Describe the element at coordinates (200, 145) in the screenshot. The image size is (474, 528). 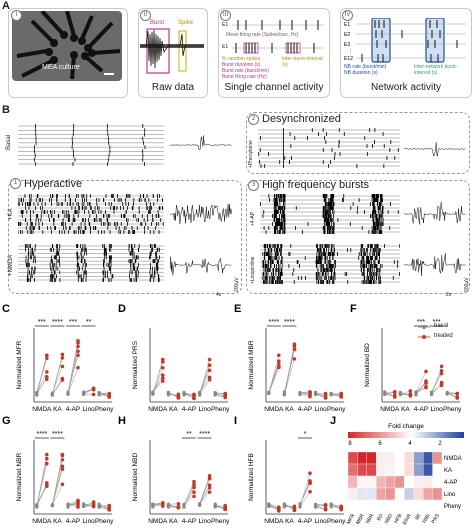
I see `basal-trace` at that location.